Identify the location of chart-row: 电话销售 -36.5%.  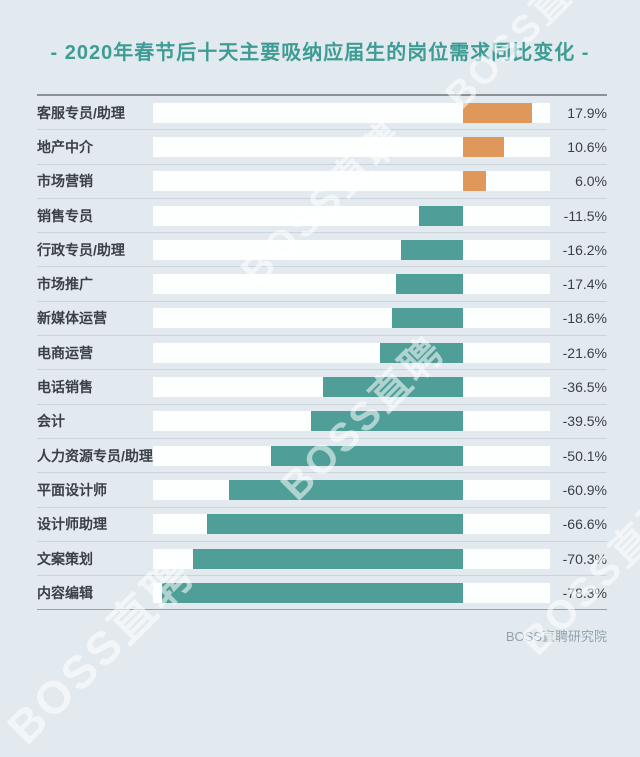
(322, 387).